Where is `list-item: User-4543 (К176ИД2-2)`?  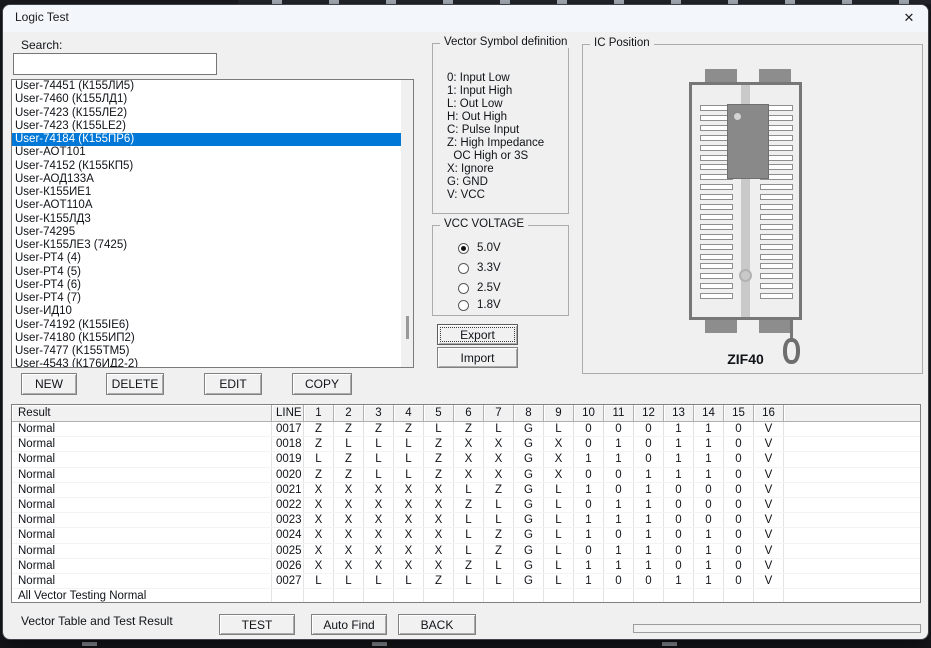
list-item: User-4543 (К176ИД2-2) is located at coordinates (77, 363).